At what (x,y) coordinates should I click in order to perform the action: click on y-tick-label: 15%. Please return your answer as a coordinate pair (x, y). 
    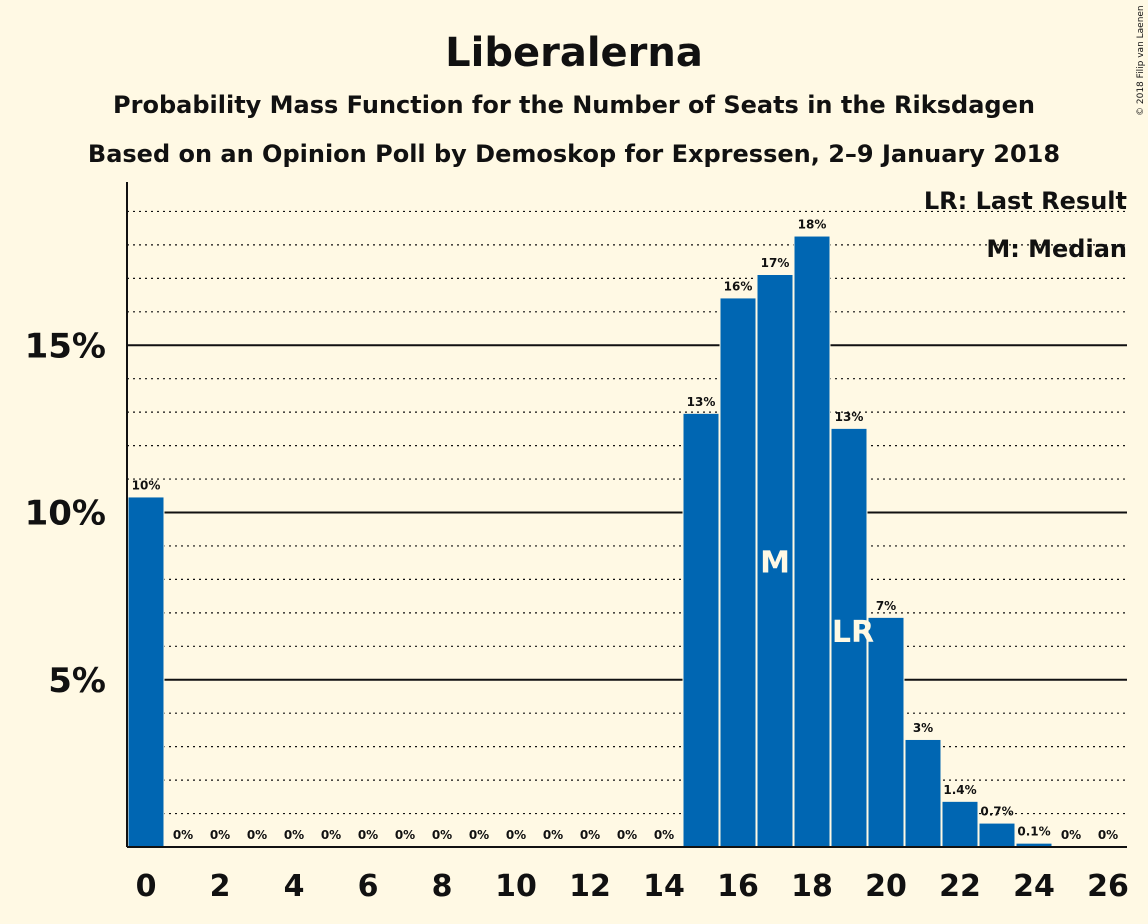
    Looking at the image, I should click on (65, 346).